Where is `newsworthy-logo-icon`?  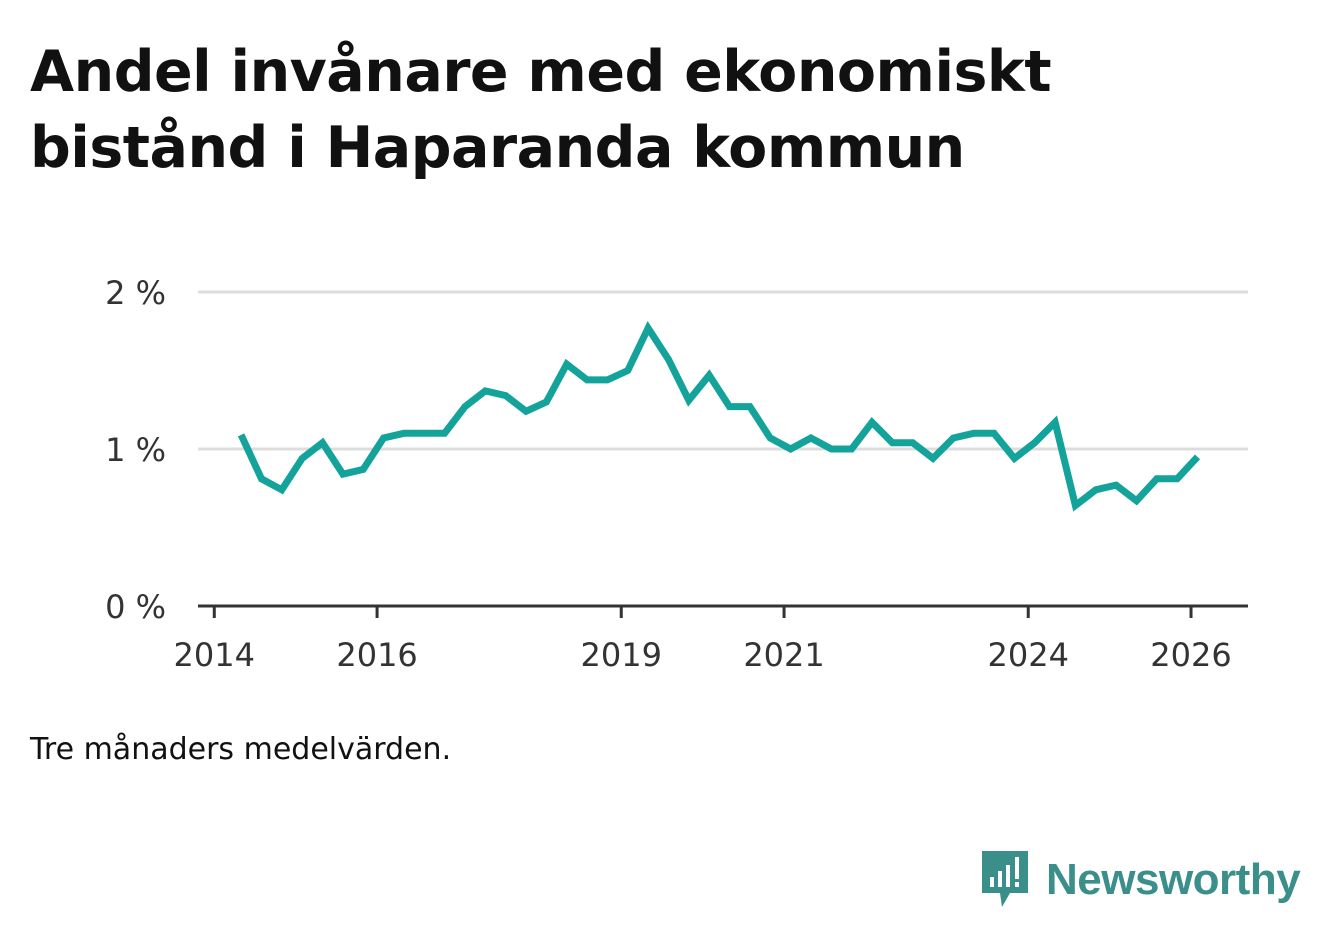 newsworthy-logo-icon is located at coordinates (1005, 879).